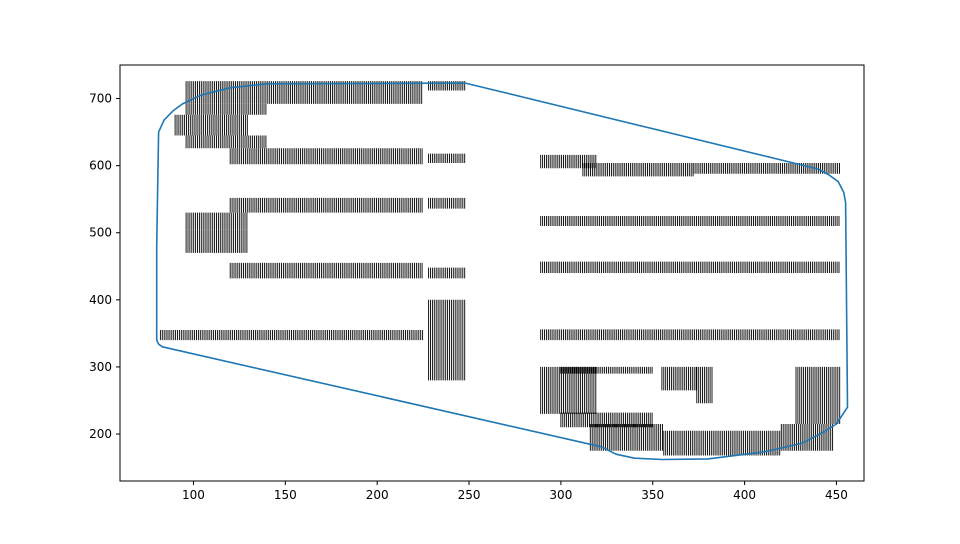 The image size is (960, 544). What do you see at coordinates (193, 495) in the screenshot?
I see `x-tick-label-100: 100` at bounding box center [193, 495].